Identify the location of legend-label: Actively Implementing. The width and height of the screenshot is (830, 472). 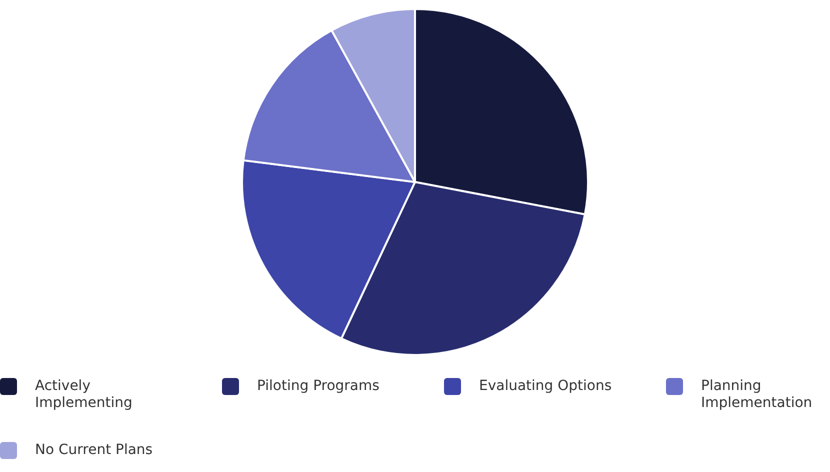
(84, 395).